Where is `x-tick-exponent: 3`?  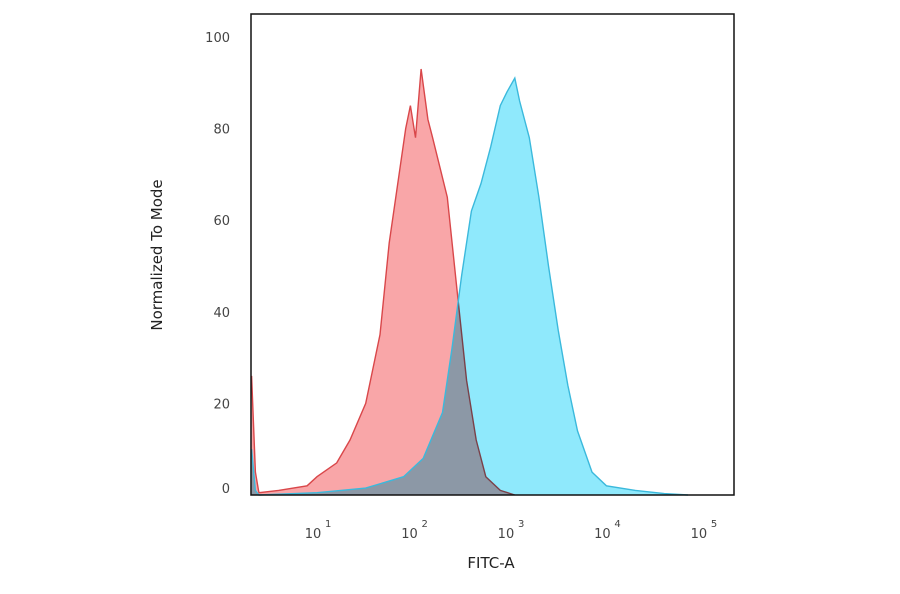 x-tick-exponent: 3 is located at coordinates (521, 524).